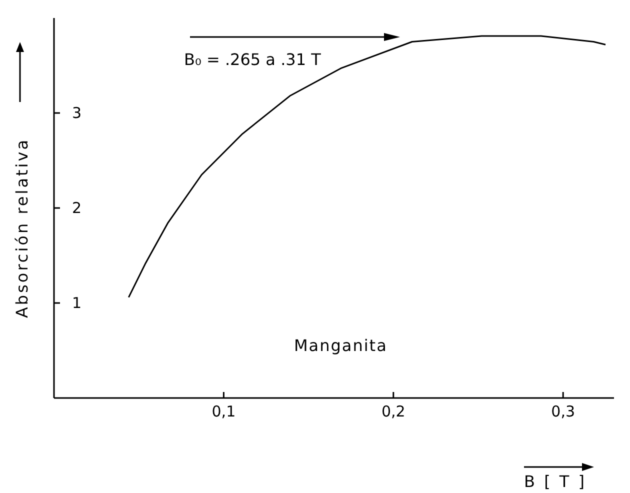 This screenshot has height=493, width=630. Describe the element at coordinates (393, 411) in the screenshot. I see `x-tick-label: 0,2` at that location.